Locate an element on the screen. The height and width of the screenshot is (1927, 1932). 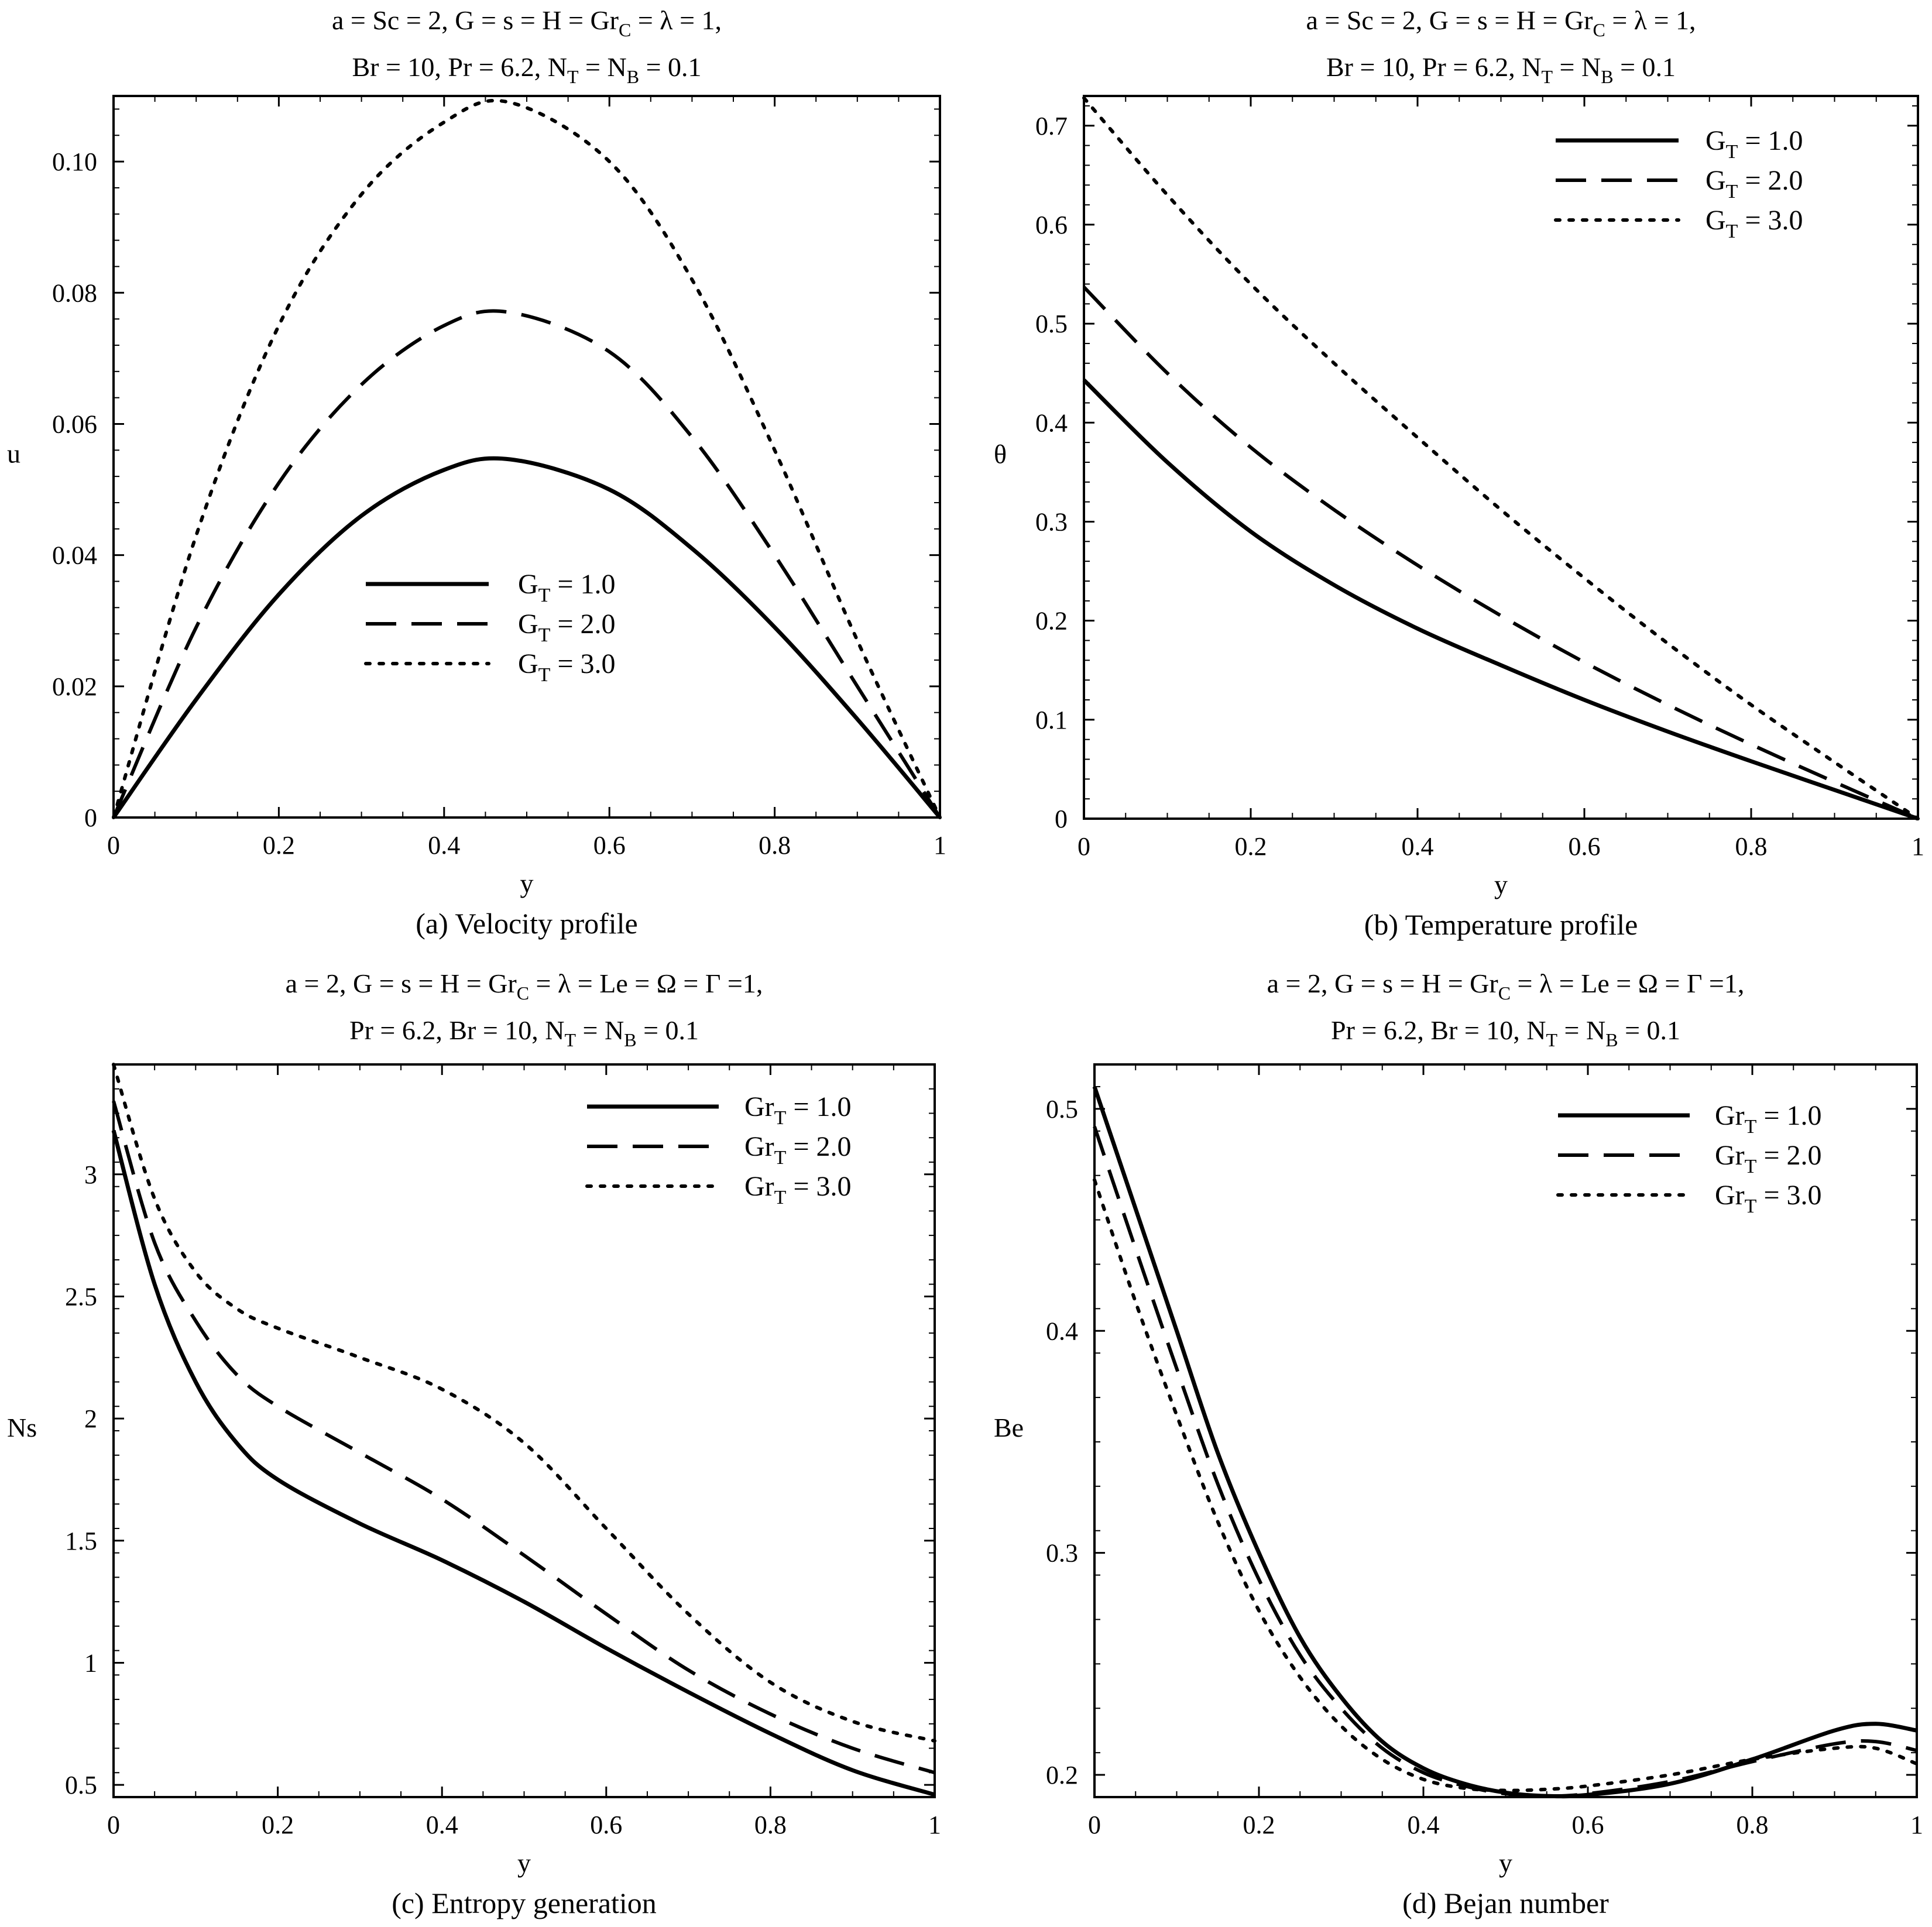
x-tick-label: 0.4 is located at coordinates (442, 1825).